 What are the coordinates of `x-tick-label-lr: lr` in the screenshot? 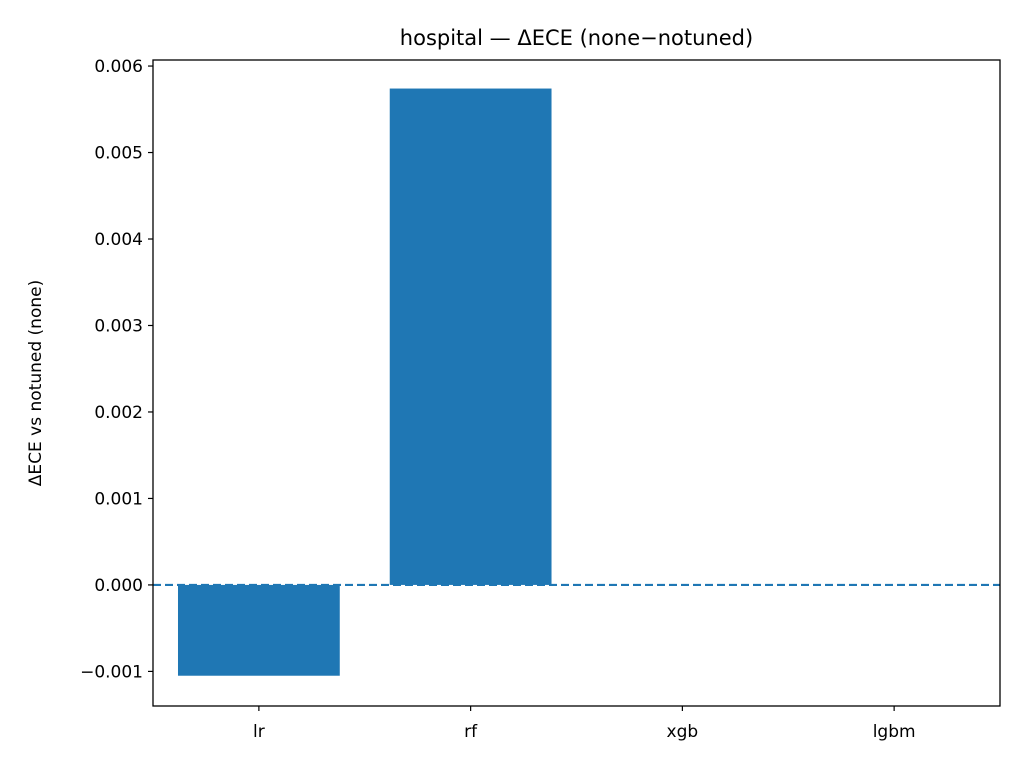 It's located at (259, 732).